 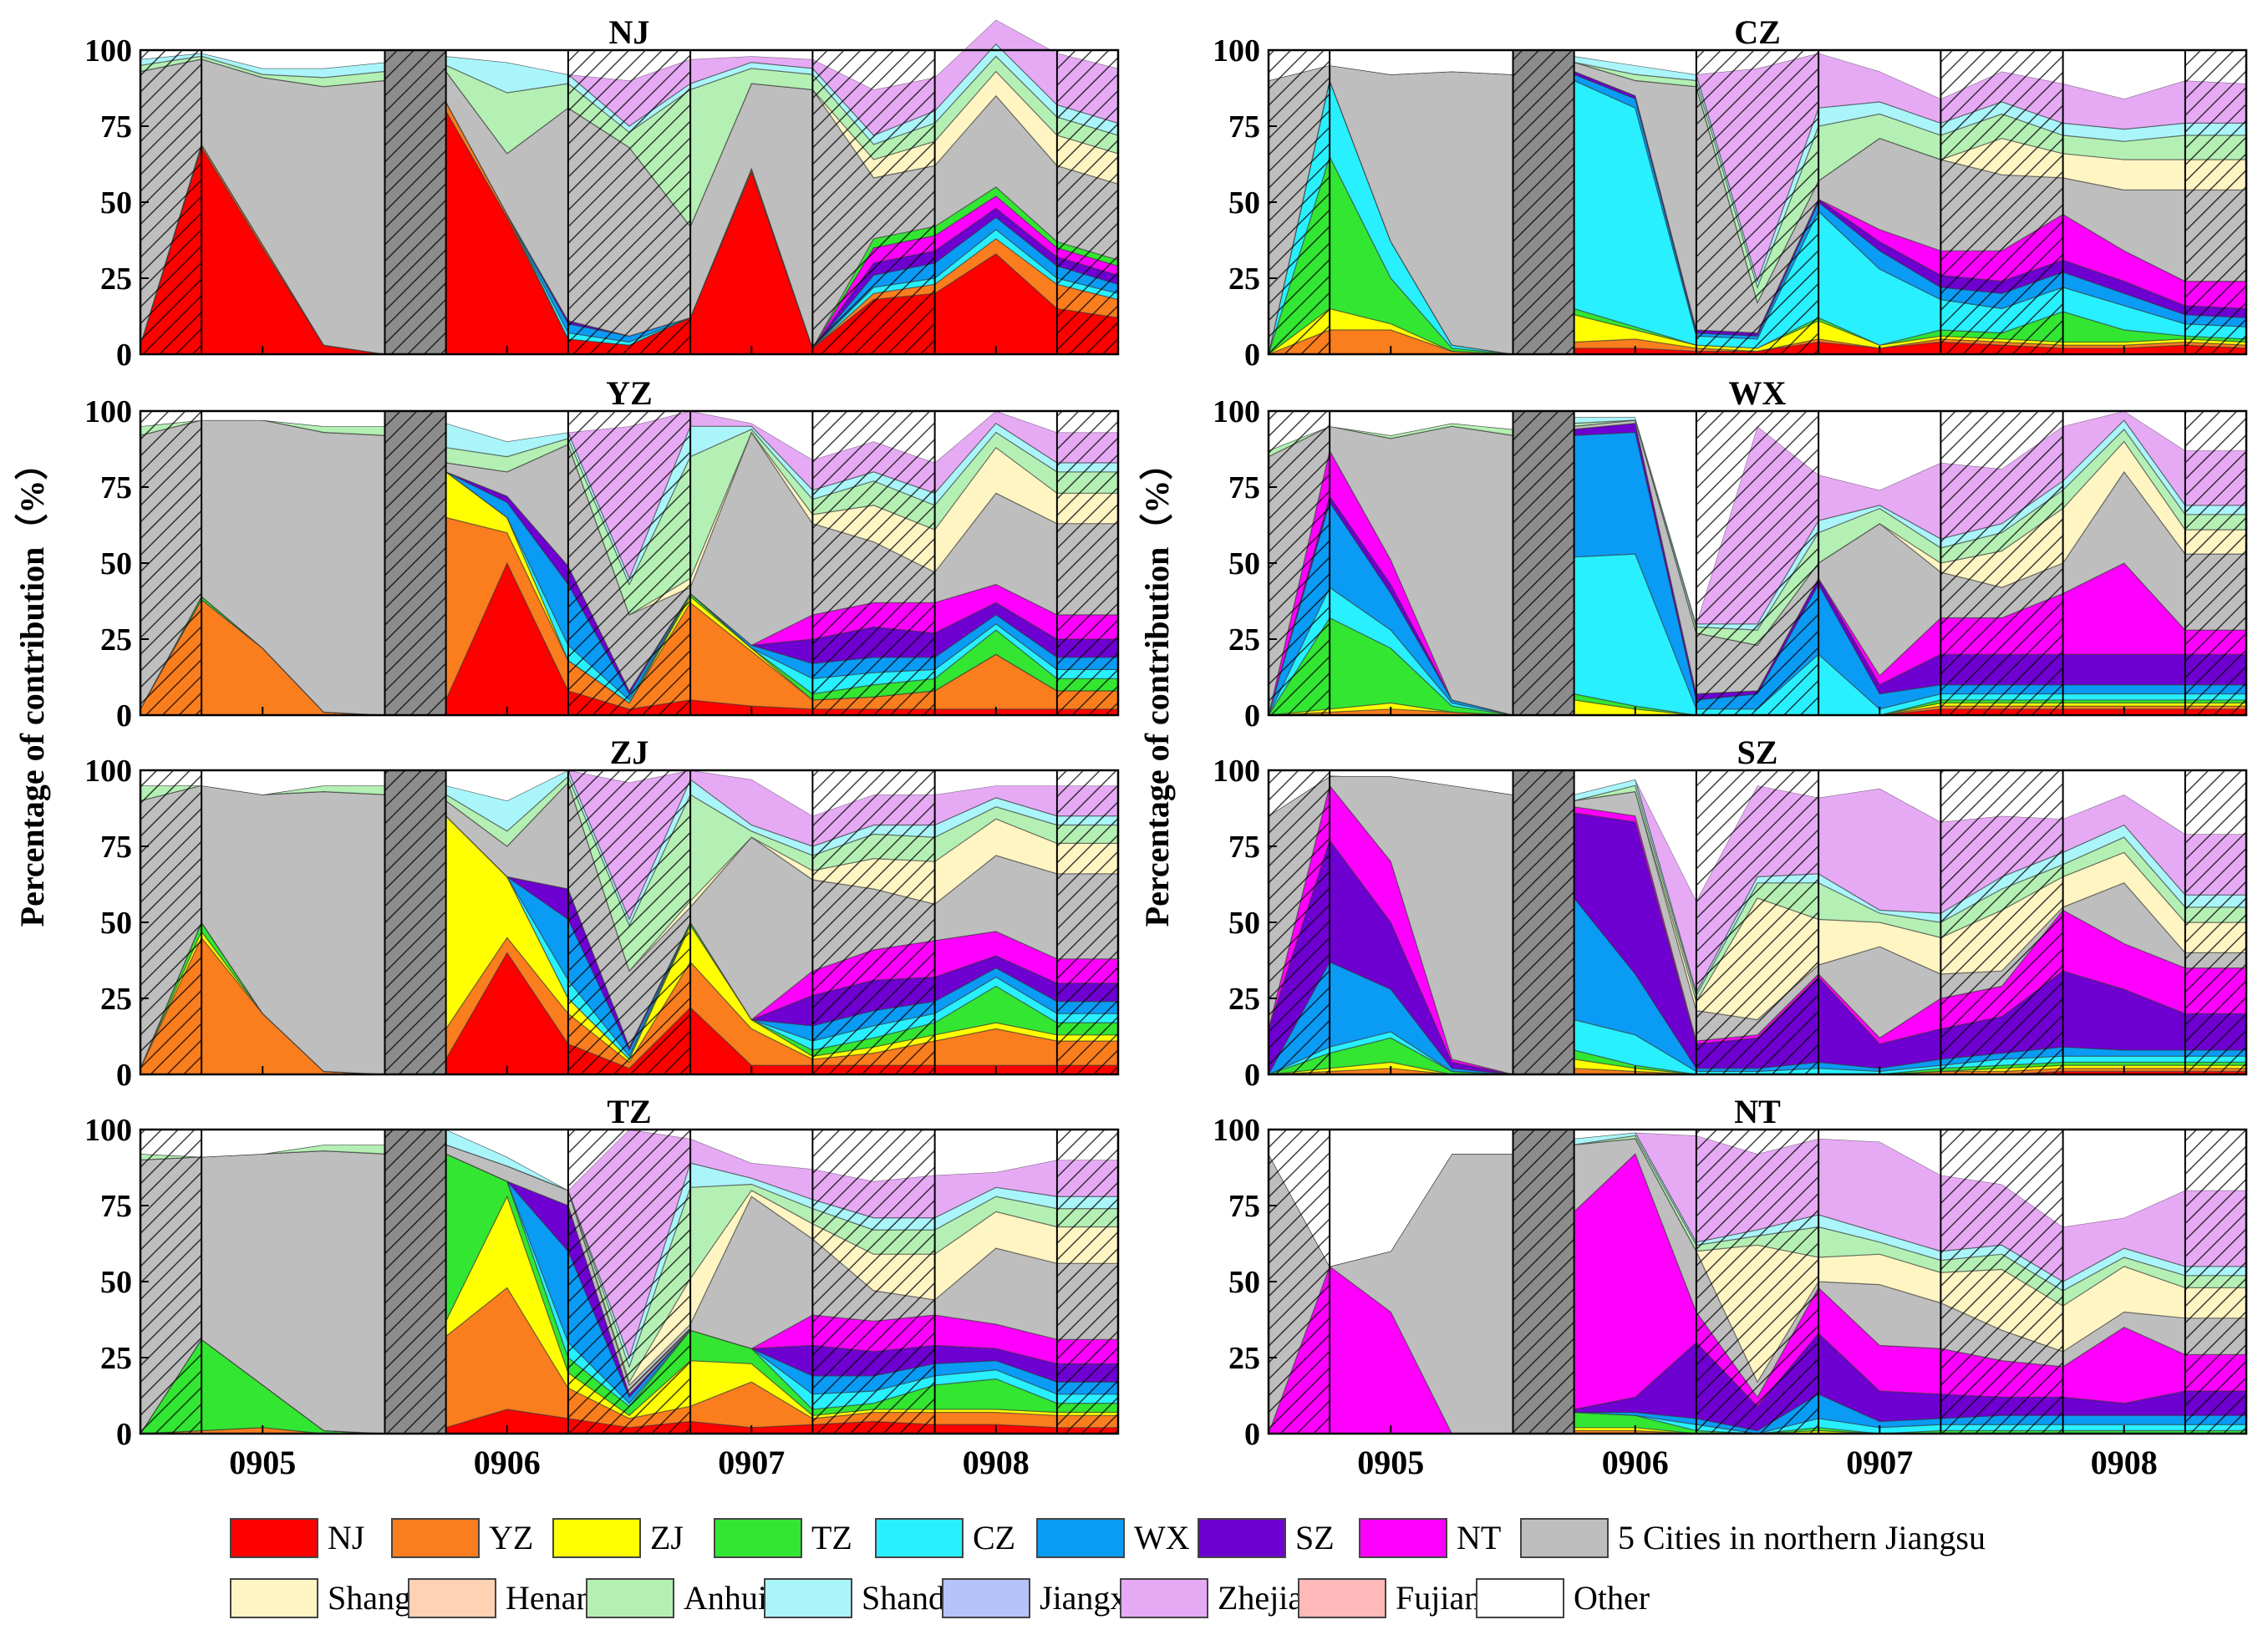 I want to click on legend-item-henan: Henan, so click(x=500, y=1598).